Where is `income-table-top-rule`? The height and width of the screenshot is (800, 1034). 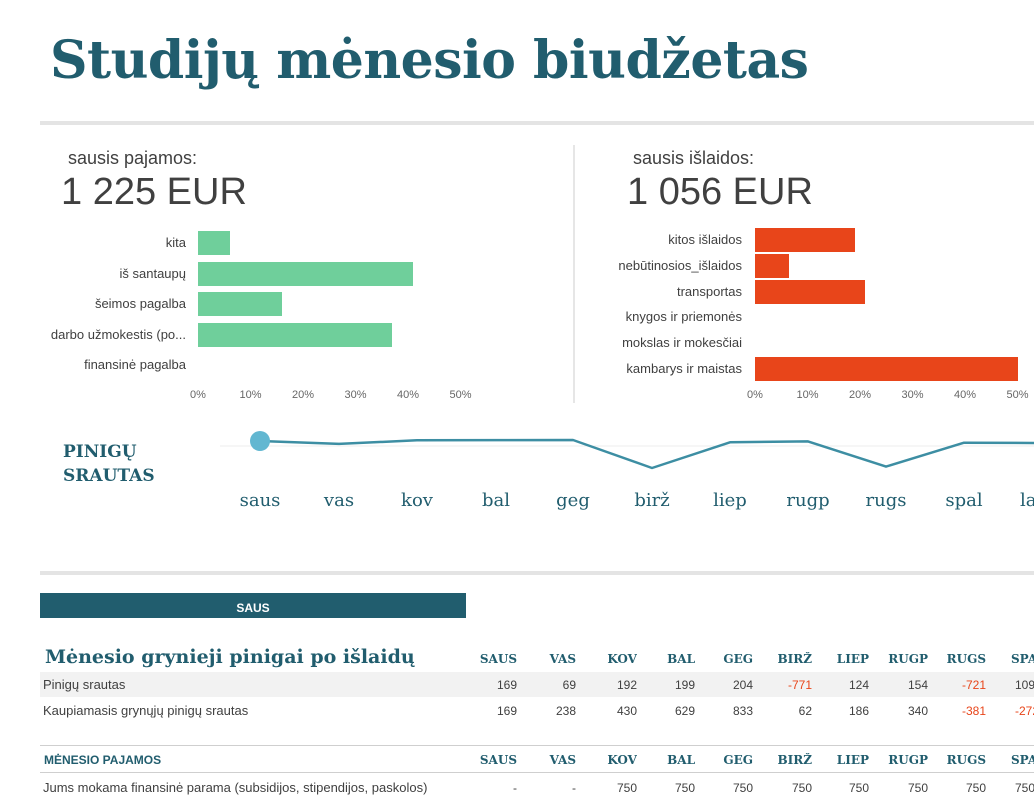 income-table-top-rule is located at coordinates (537, 745).